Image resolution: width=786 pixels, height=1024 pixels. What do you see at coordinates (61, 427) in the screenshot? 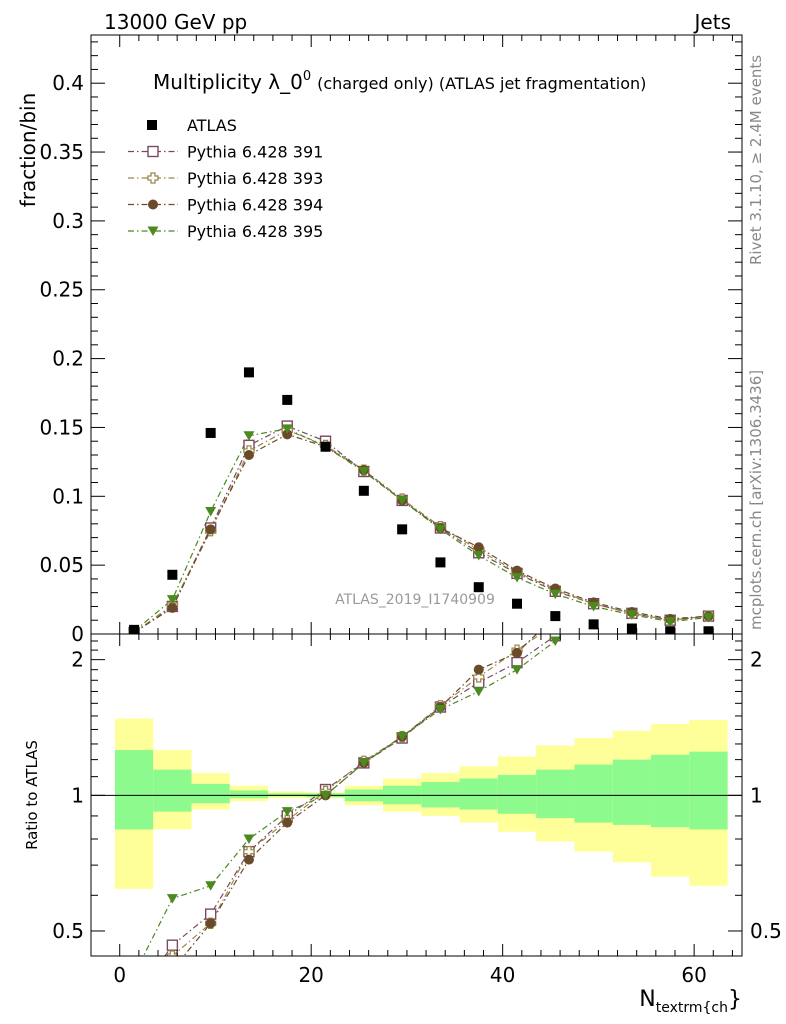
I see `y-tick-label: 0.15` at bounding box center [61, 427].